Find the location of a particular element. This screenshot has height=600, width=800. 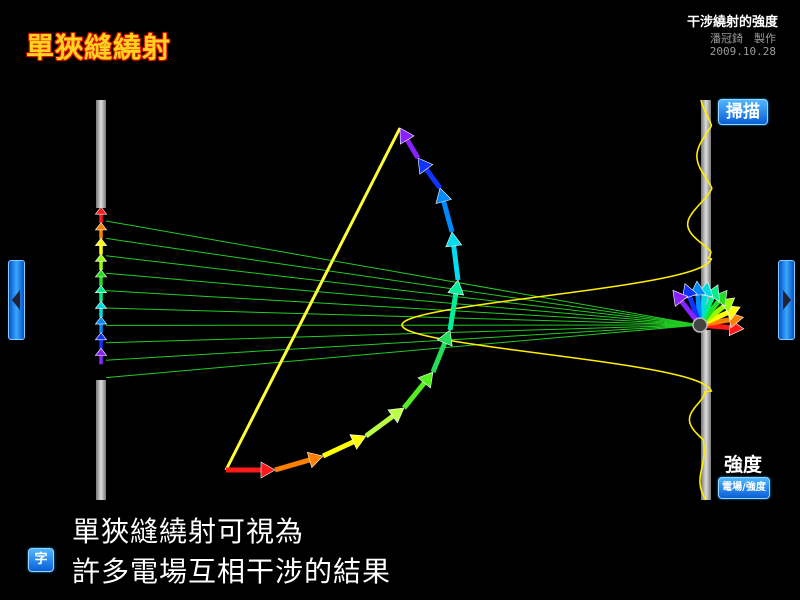

scan-button: 掃描 is located at coordinates (743, 112).